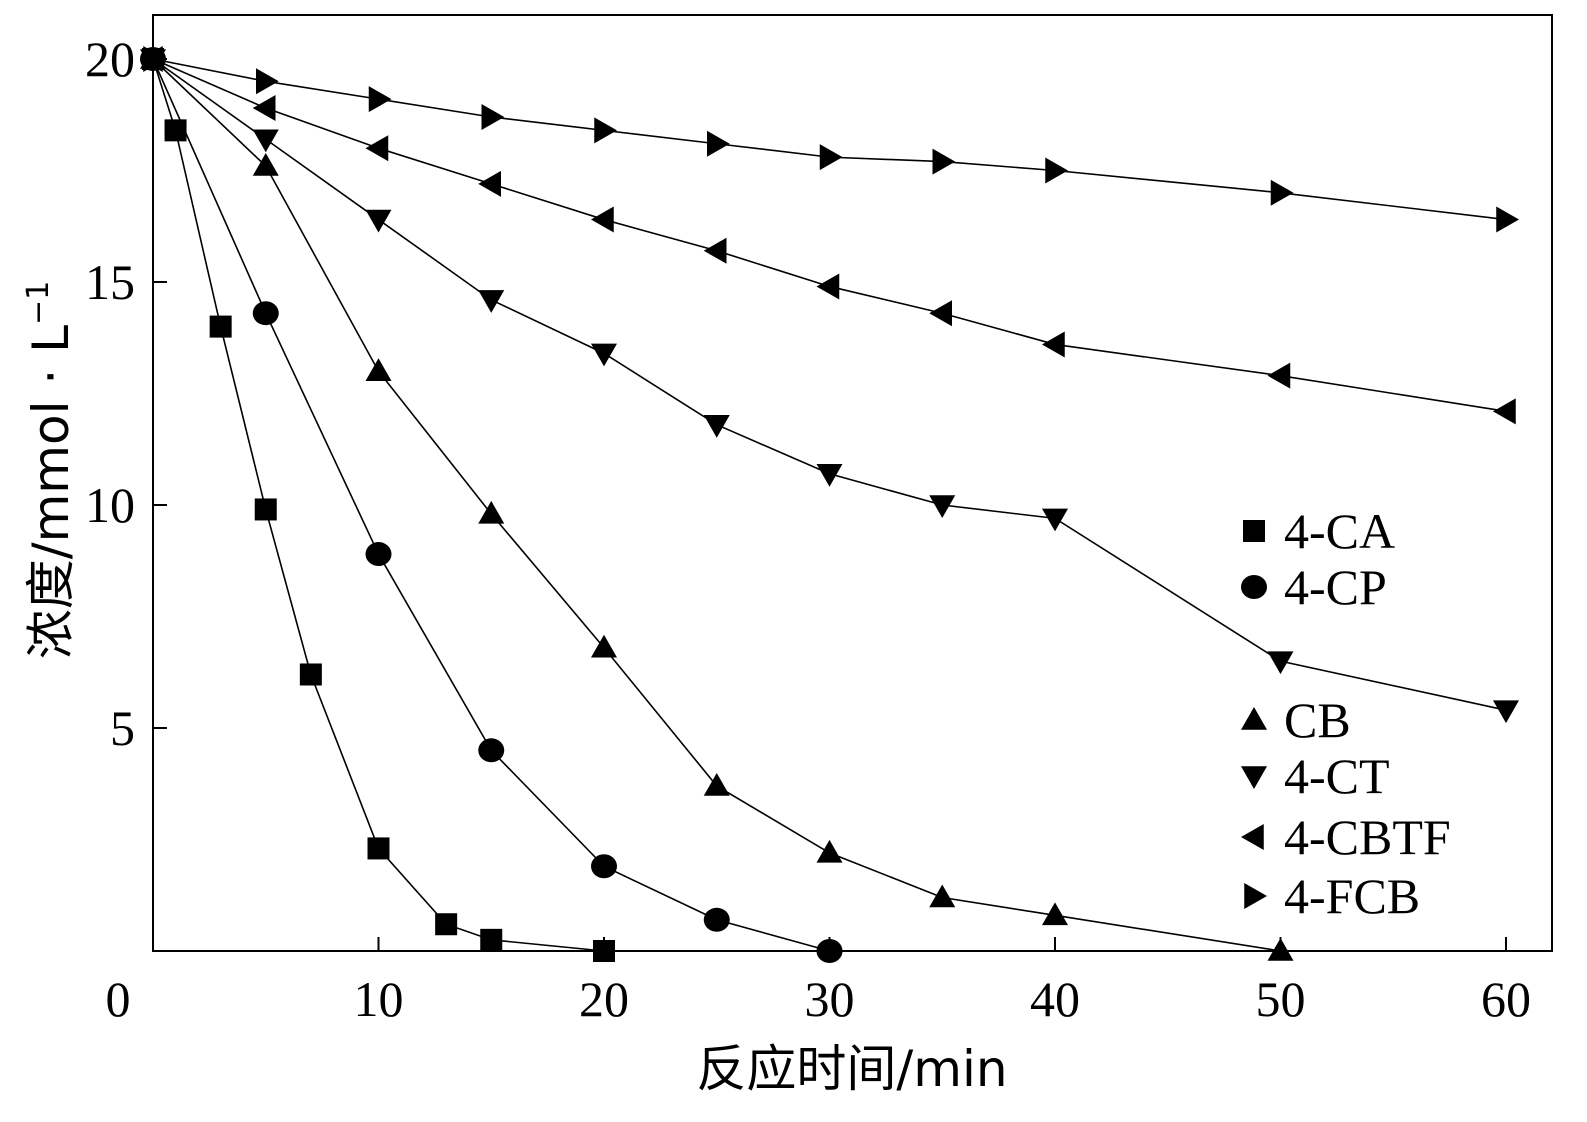 The height and width of the screenshot is (1122, 1587). I want to click on legend-item-4-cbtf: 4-CBTF, so click(1346, 837).